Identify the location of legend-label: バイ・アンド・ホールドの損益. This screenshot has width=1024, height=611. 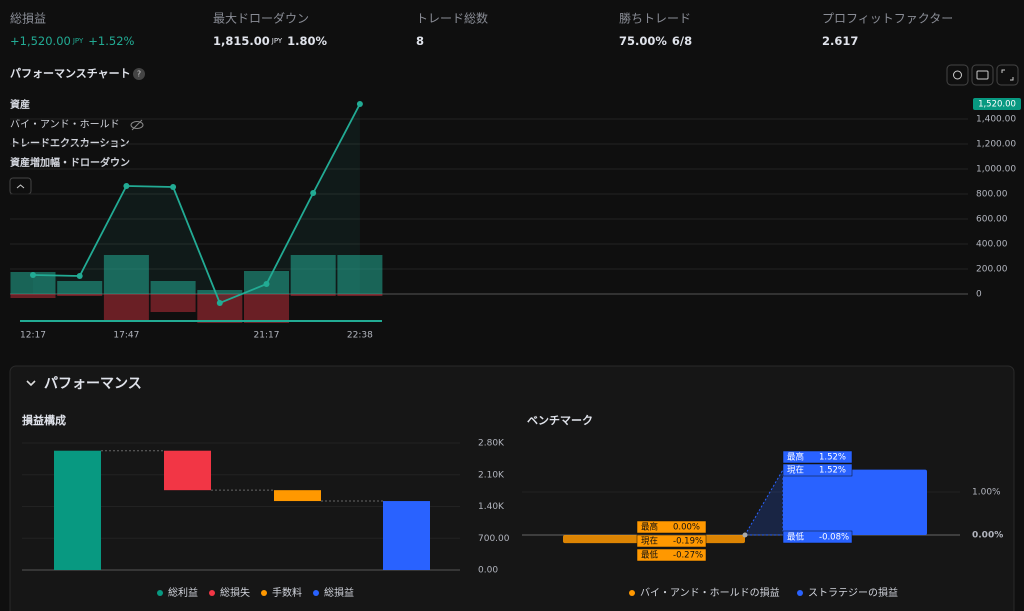
(710, 592).